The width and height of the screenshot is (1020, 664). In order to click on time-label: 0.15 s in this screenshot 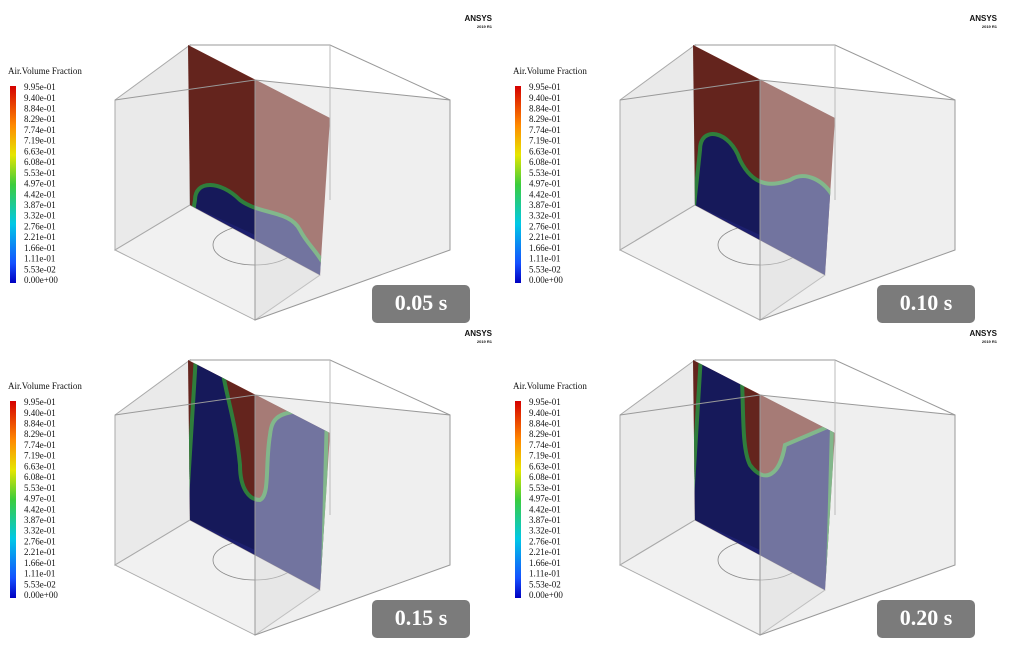, I will do `click(421, 617)`.